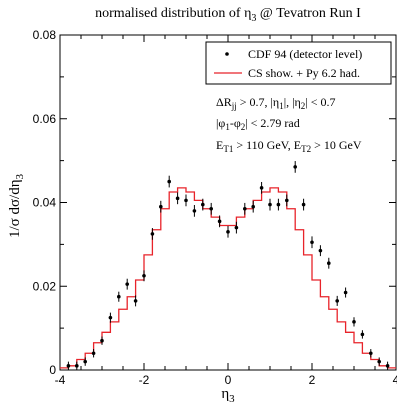  I want to click on annotation-line: ΔRjj > 0.7, |η1|, |η2| < 0.7, so click(275, 103).